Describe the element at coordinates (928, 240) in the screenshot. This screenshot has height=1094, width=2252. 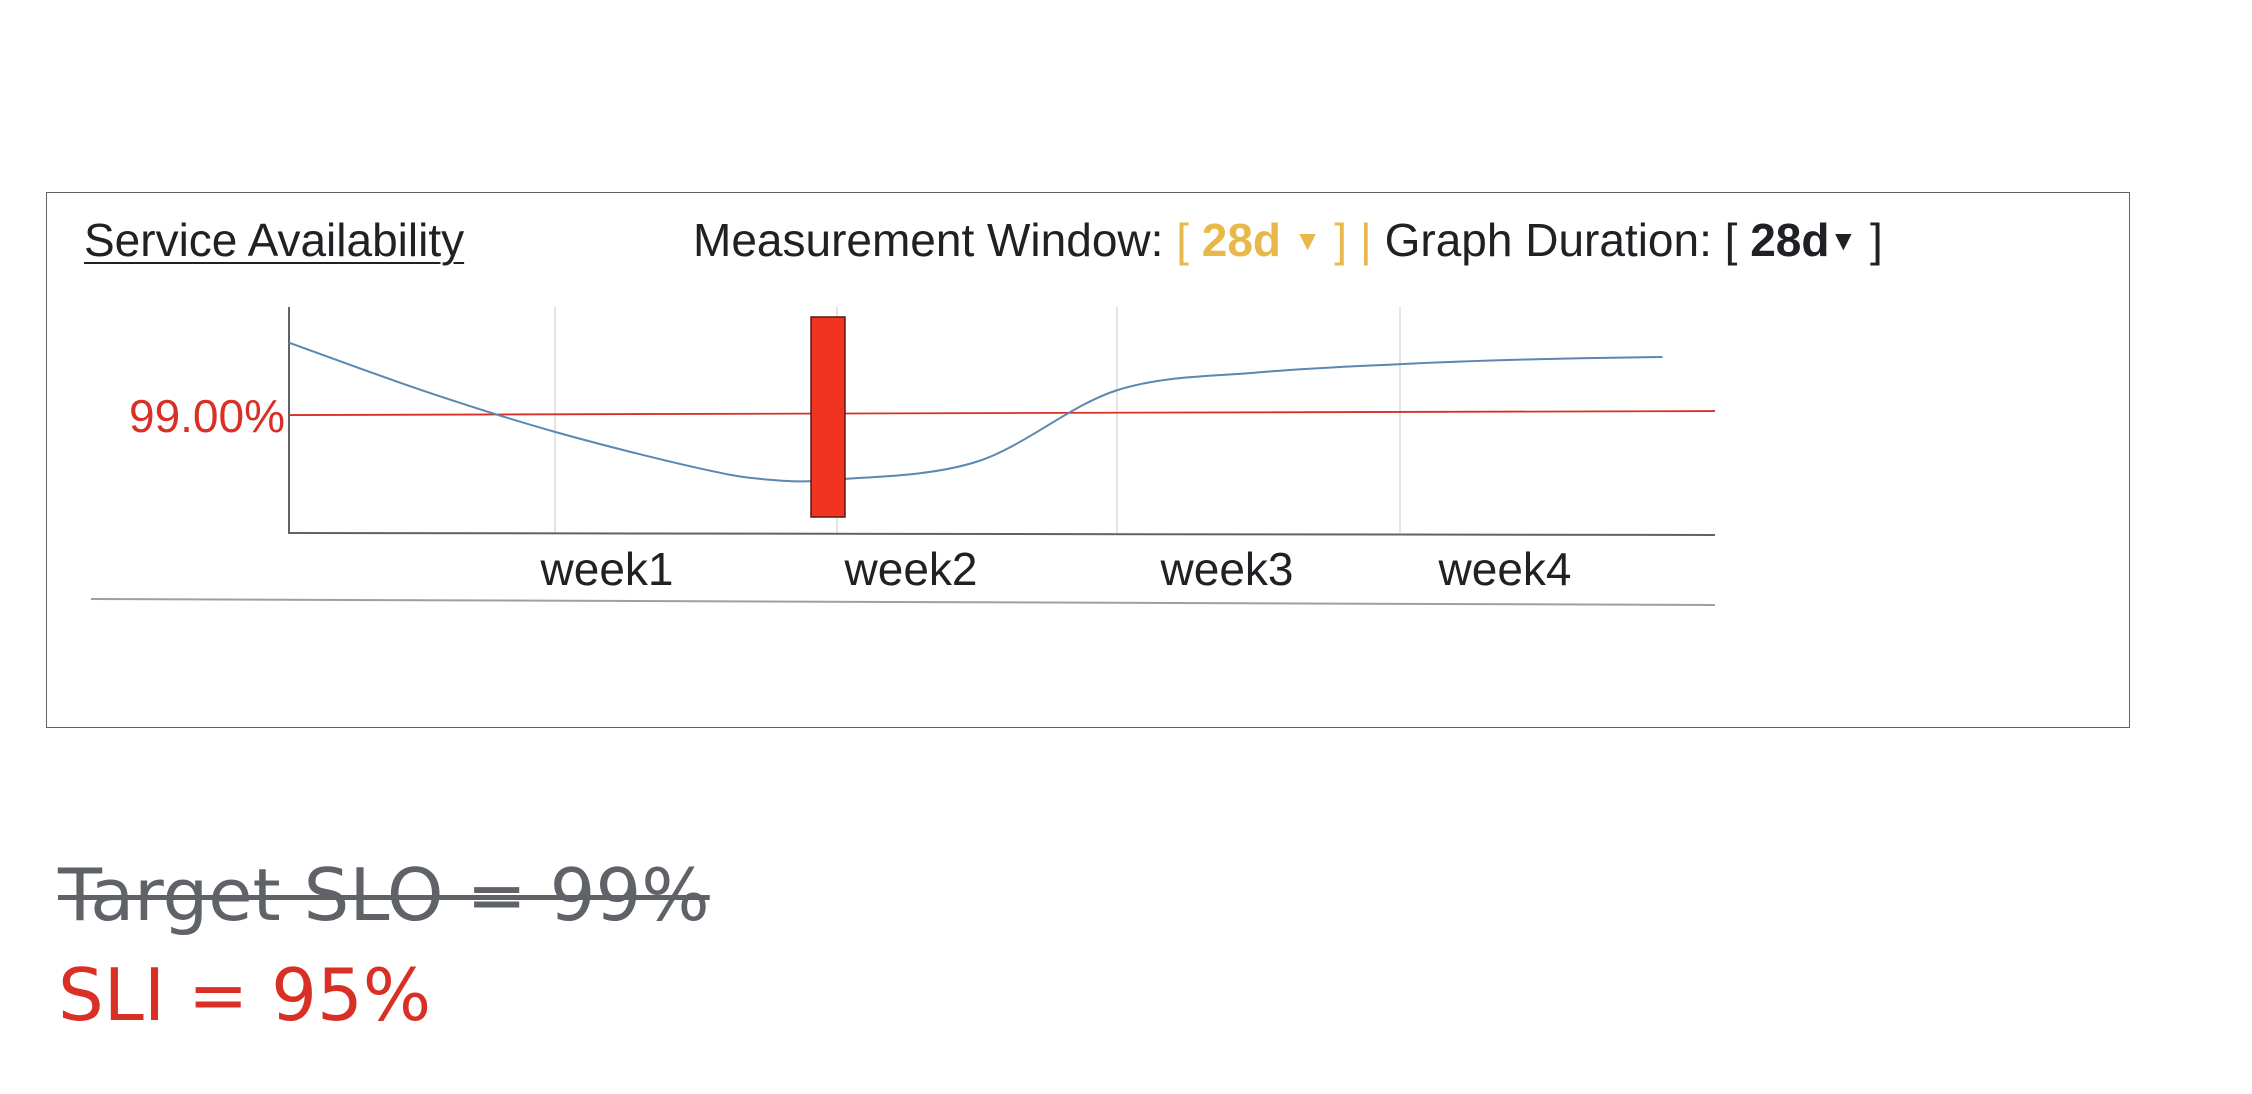
I see `measurement-window-label: Measurement Window:` at that location.